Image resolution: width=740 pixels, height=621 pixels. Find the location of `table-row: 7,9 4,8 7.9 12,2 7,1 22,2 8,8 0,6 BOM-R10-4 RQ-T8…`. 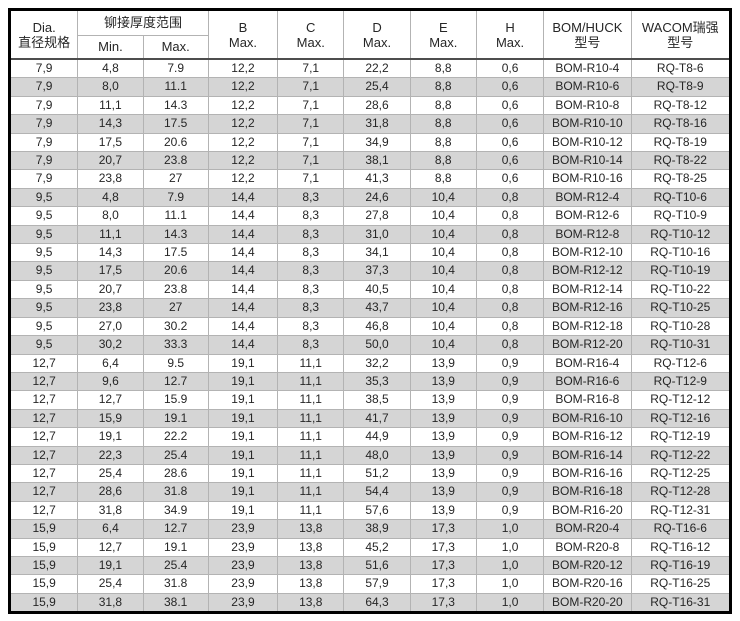

table-row: 7,9 4,8 7.9 12,2 7,1 22,2 8,8 0,6 BOM-R10-4 RQ-T8… is located at coordinates (370, 68).